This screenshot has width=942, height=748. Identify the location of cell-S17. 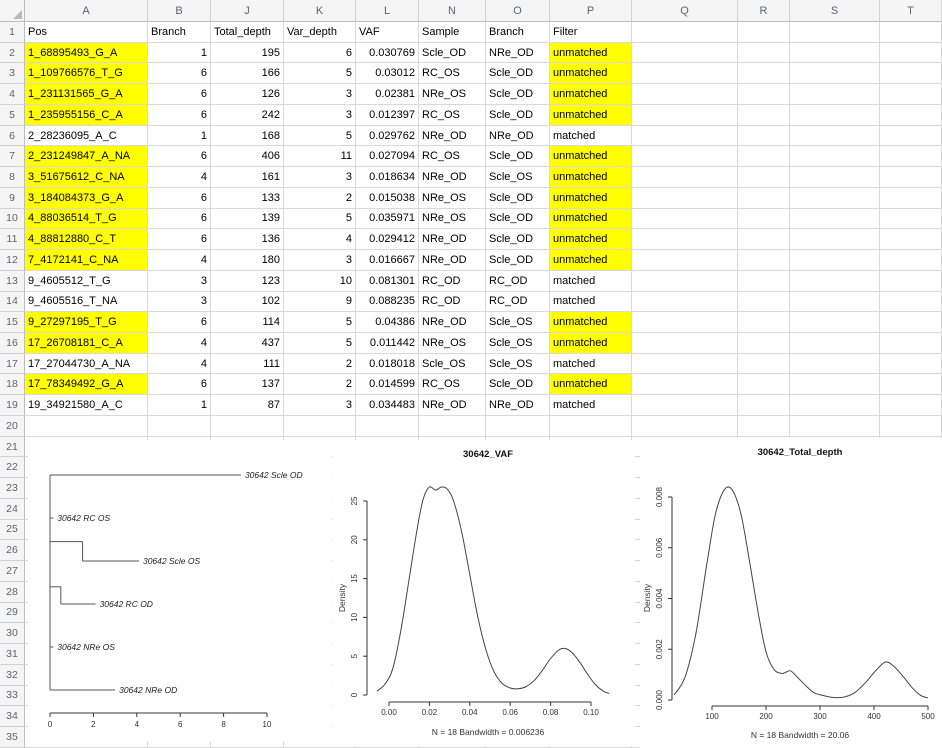
(835, 364).